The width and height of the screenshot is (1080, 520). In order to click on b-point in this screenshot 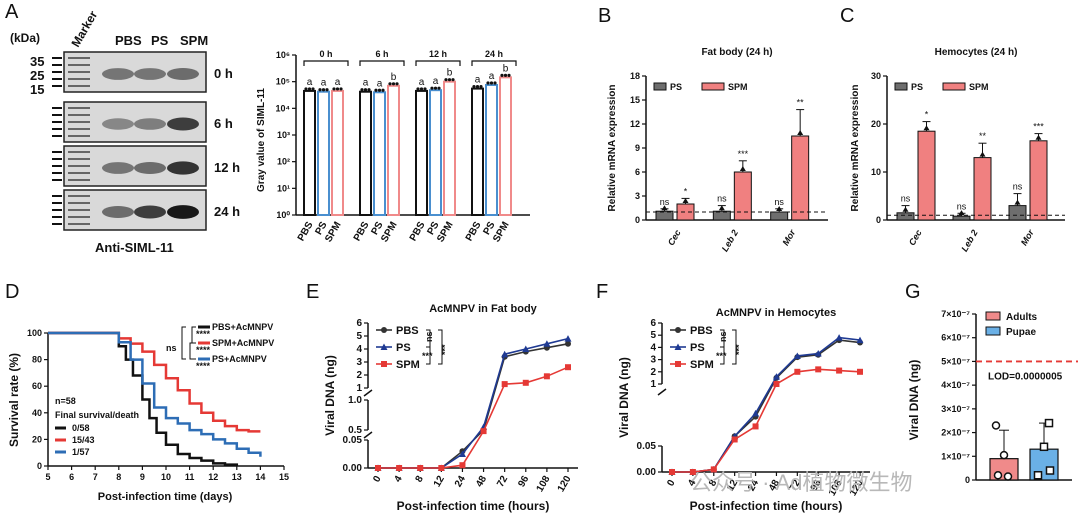, I will do `click(664, 208)`.